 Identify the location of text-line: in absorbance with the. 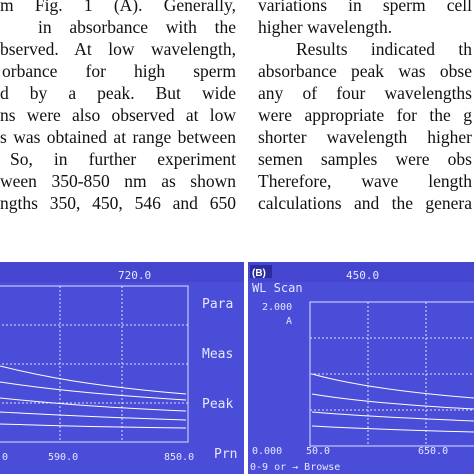
(137, 27).